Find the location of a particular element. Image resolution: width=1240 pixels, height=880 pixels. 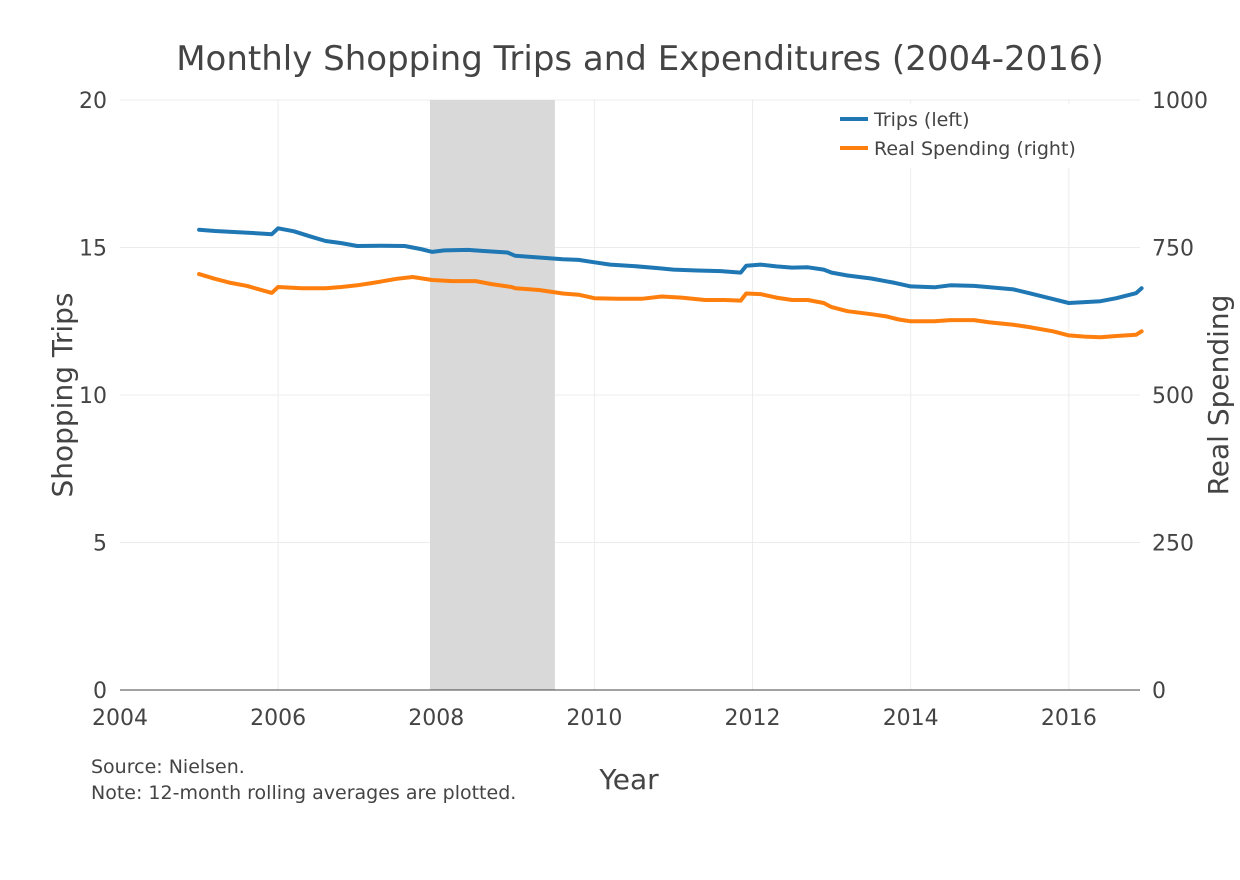

x-tick-label: 2006 is located at coordinates (278, 718).